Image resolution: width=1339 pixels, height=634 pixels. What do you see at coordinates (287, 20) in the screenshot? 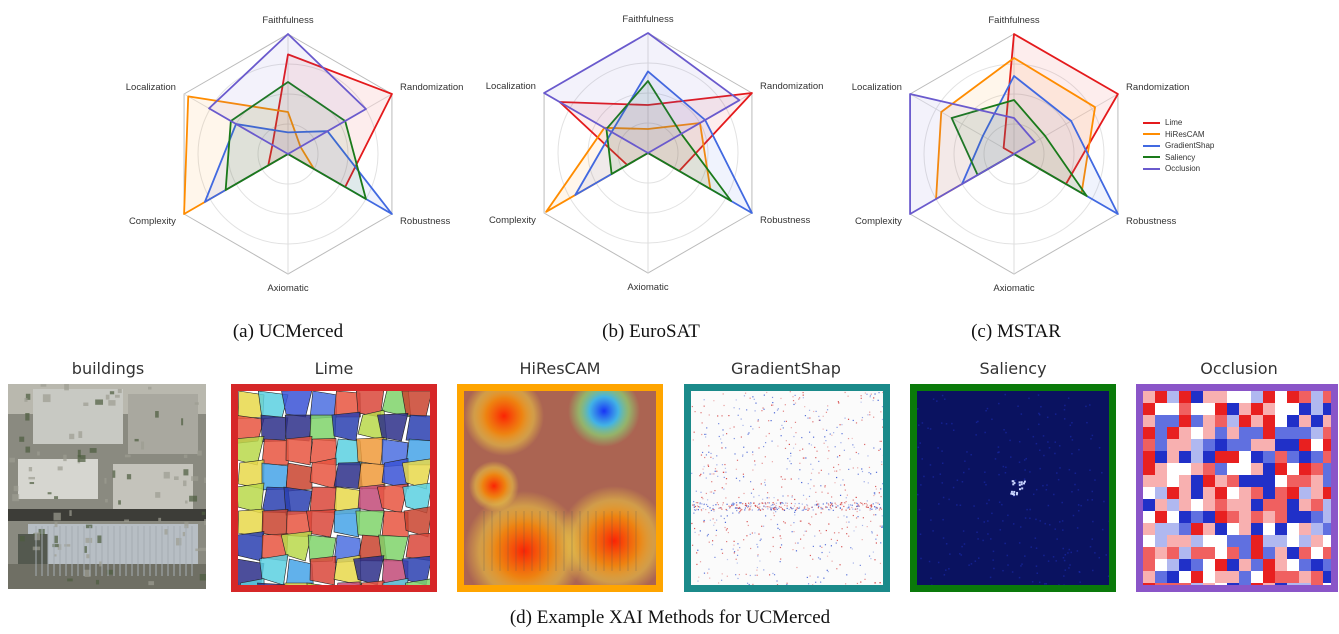
I see `radar-axis-label-faithfulness: Faithfulness` at bounding box center [287, 20].